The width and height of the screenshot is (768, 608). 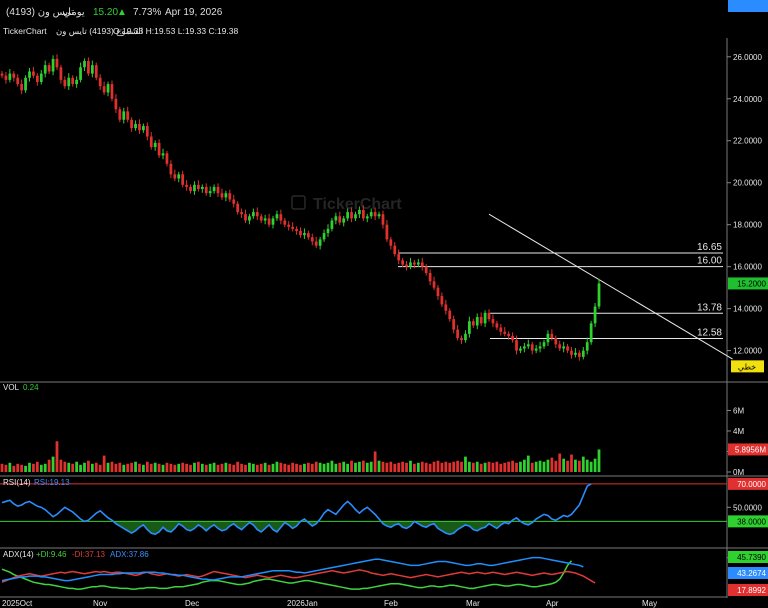 What do you see at coordinates (709, 261) in the screenshot?
I see `level-label: 16.00` at bounding box center [709, 261].